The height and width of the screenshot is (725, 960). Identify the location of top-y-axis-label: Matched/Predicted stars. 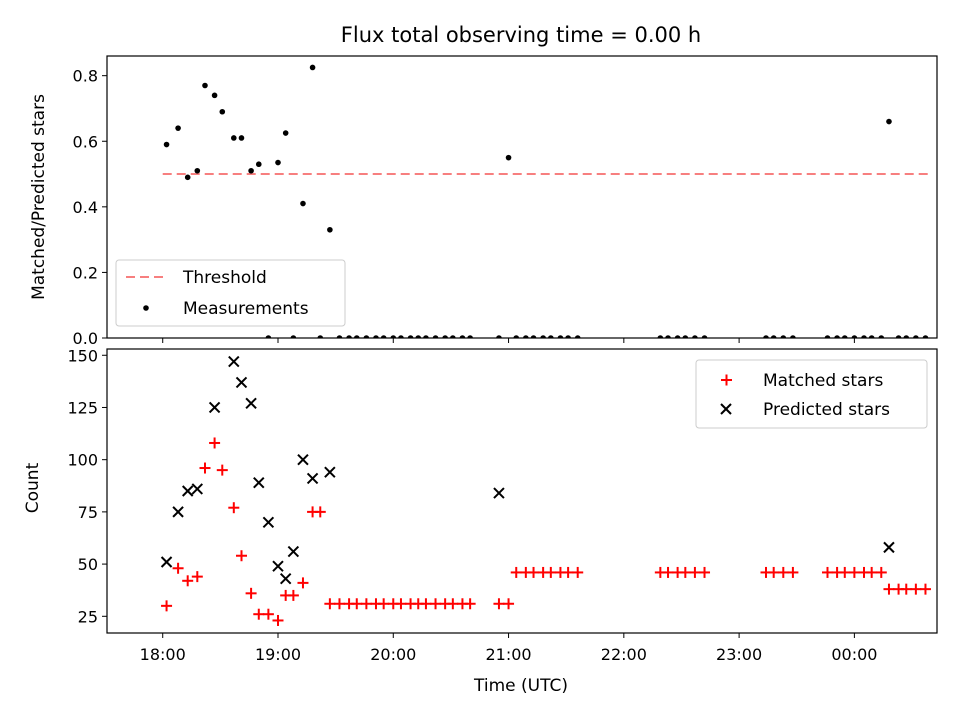
(39, 197).